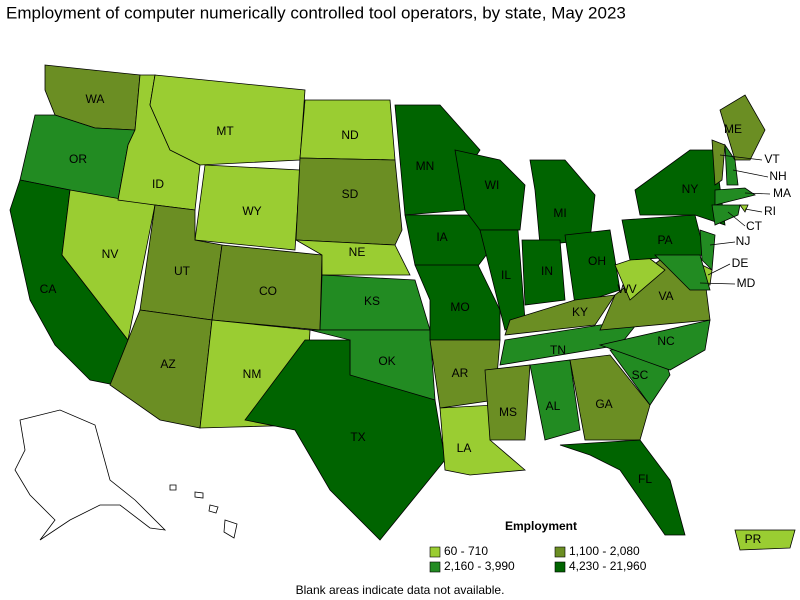 Image resolution: width=800 pixels, height=600 pixels. Describe the element at coordinates (733, 129) in the screenshot. I see `state-label: ME` at that location.